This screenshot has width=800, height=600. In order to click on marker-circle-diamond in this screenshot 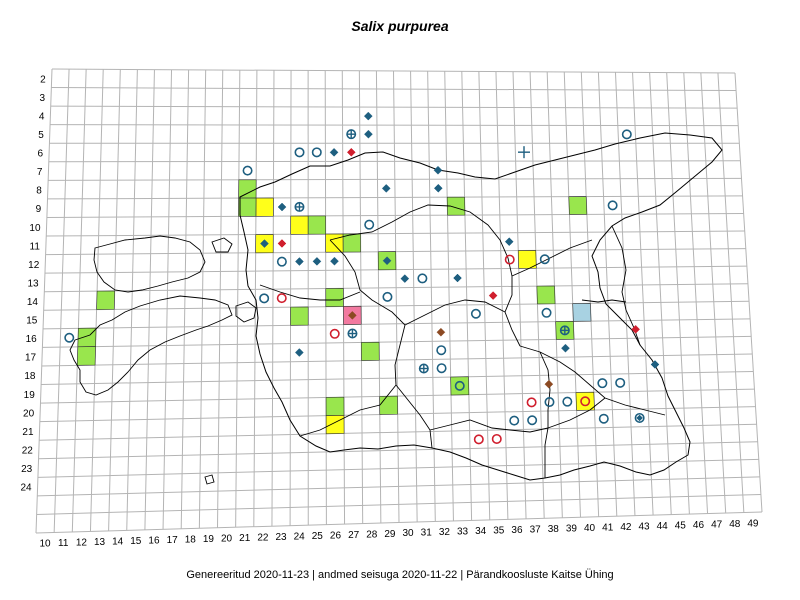, I will do `click(639, 417)`.